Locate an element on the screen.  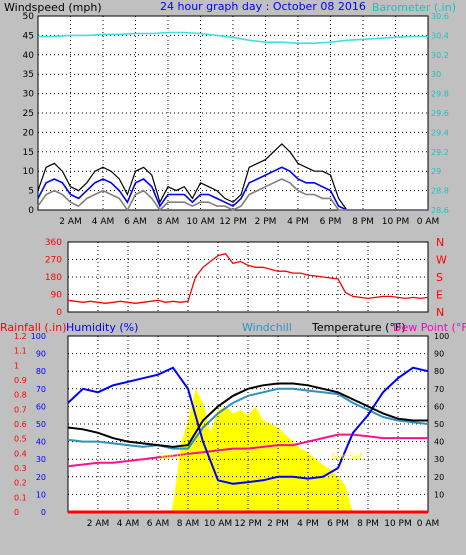
temperature-tick-label: 50 is located at coordinates (439, 424).